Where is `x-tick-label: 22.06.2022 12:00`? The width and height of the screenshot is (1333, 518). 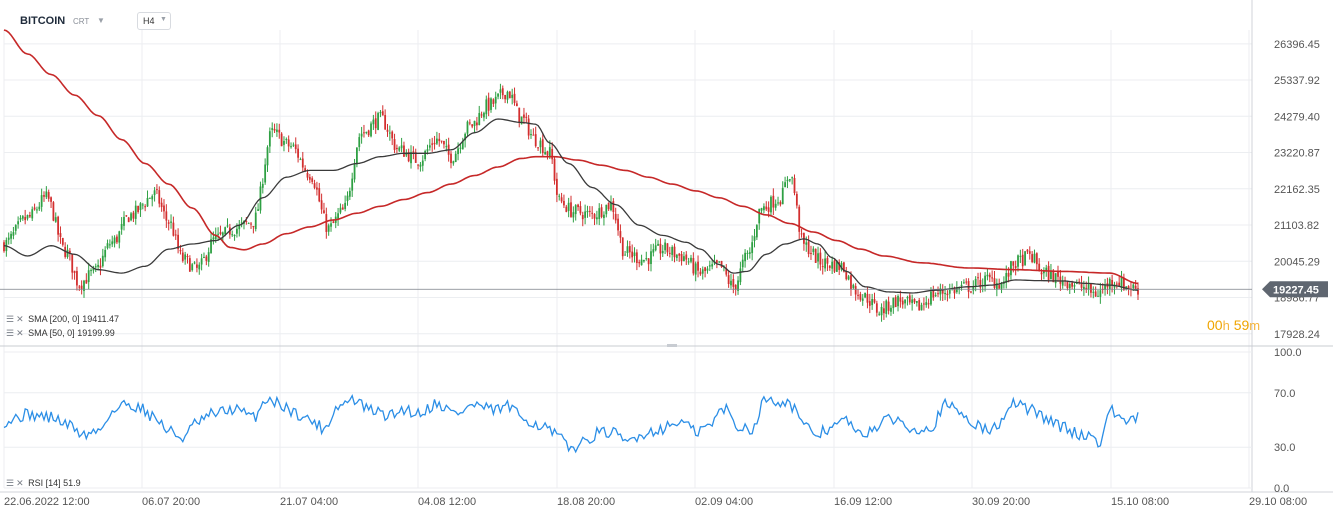 x-tick-label: 22.06.2022 12:00 is located at coordinates (47, 502).